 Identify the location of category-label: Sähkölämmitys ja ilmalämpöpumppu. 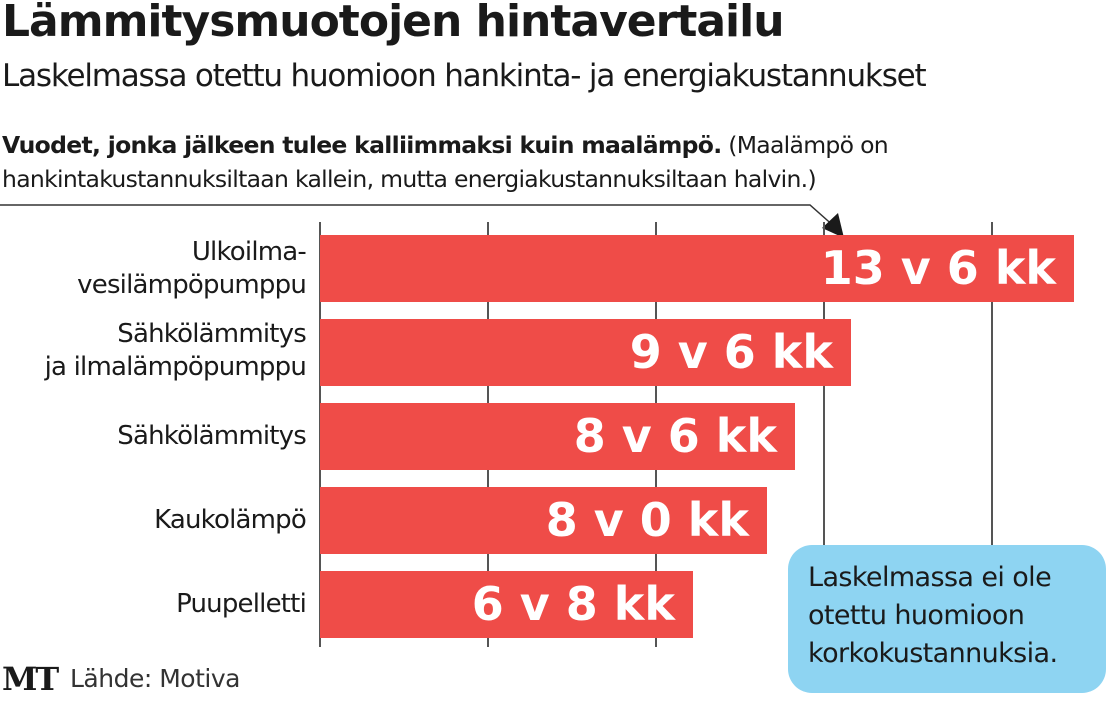
(175, 350).